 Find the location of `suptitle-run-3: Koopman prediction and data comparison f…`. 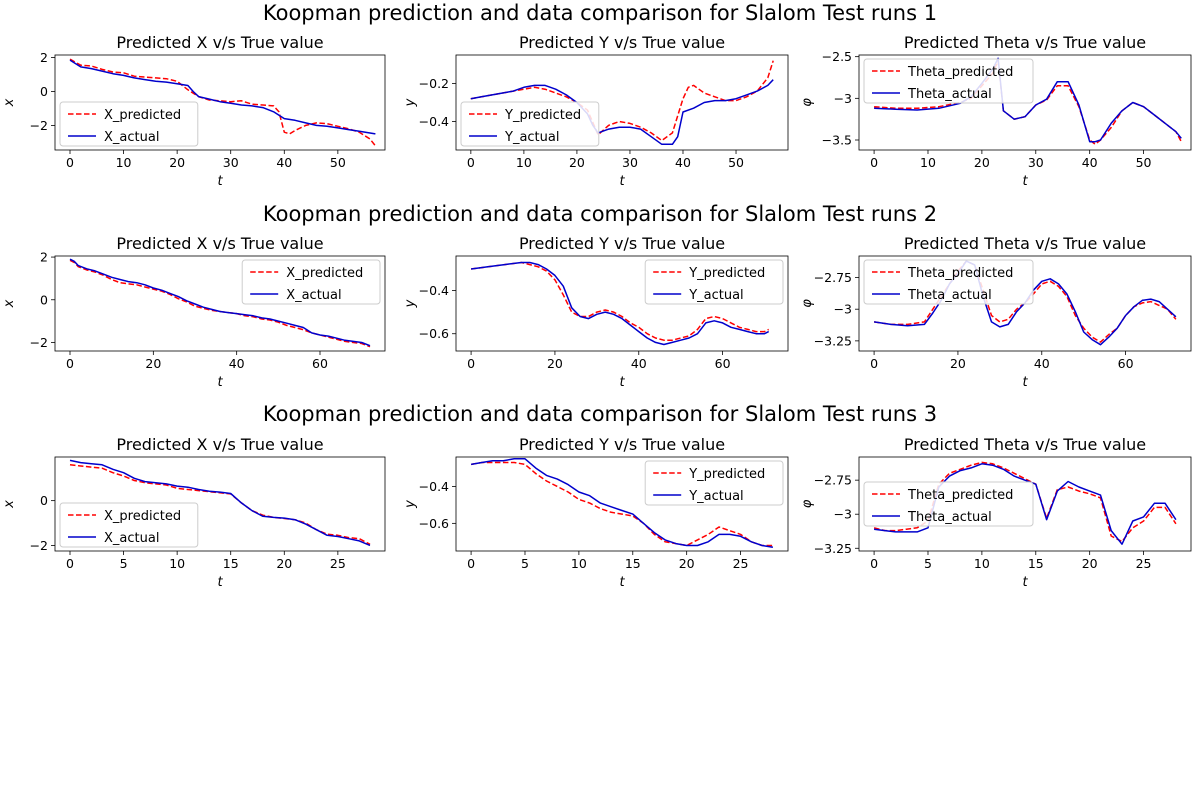

suptitle-run-3: Koopman prediction and data comparison f… is located at coordinates (600, 414).